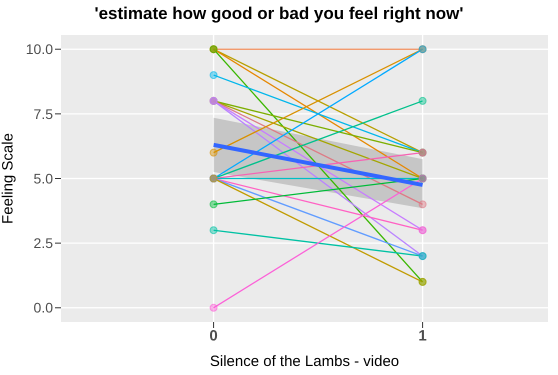  Describe the element at coordinates (40, 49) in the screenshot. I see `y-tick-label: 10.0` at that location.